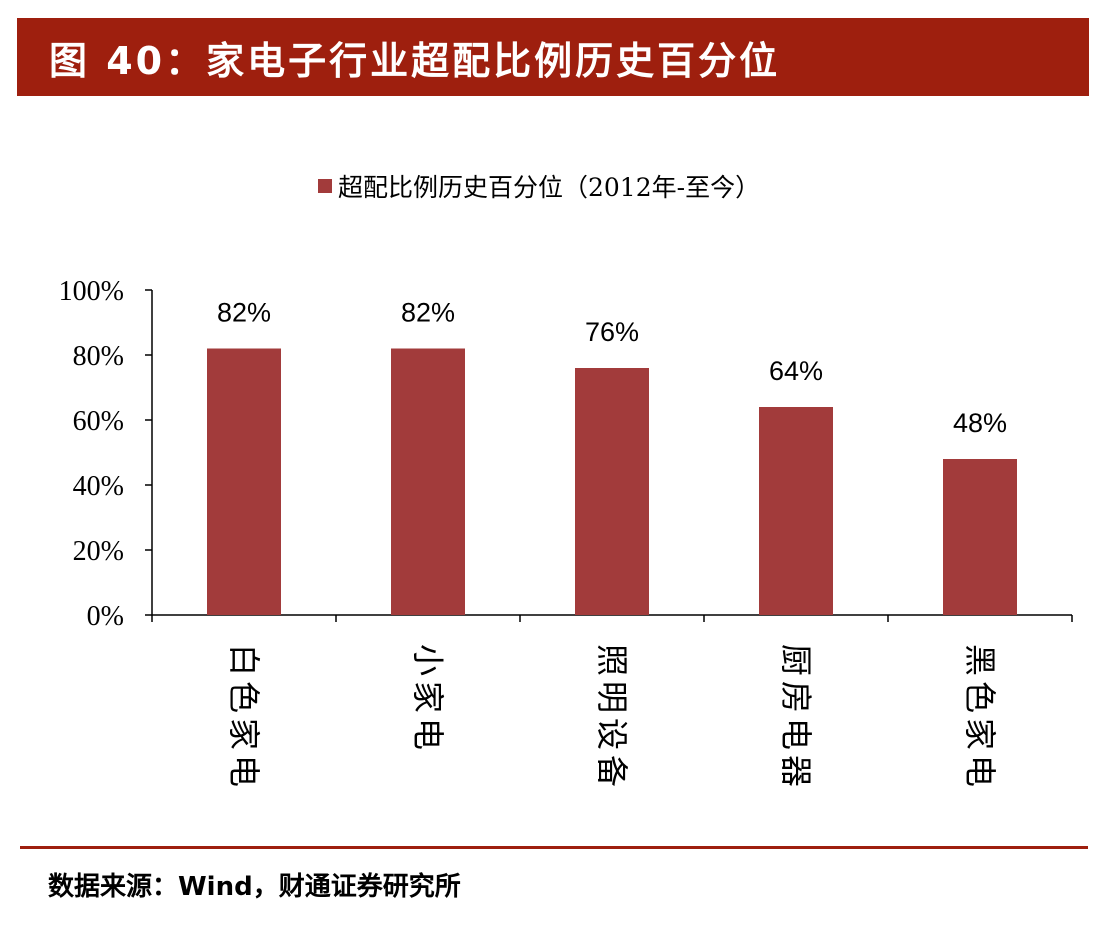 The image size is (1104, 936). What do you see at coordinates (796, 660) in the screenshot?
I see `category-label-char: 厨` at bounding box center [796, 660].